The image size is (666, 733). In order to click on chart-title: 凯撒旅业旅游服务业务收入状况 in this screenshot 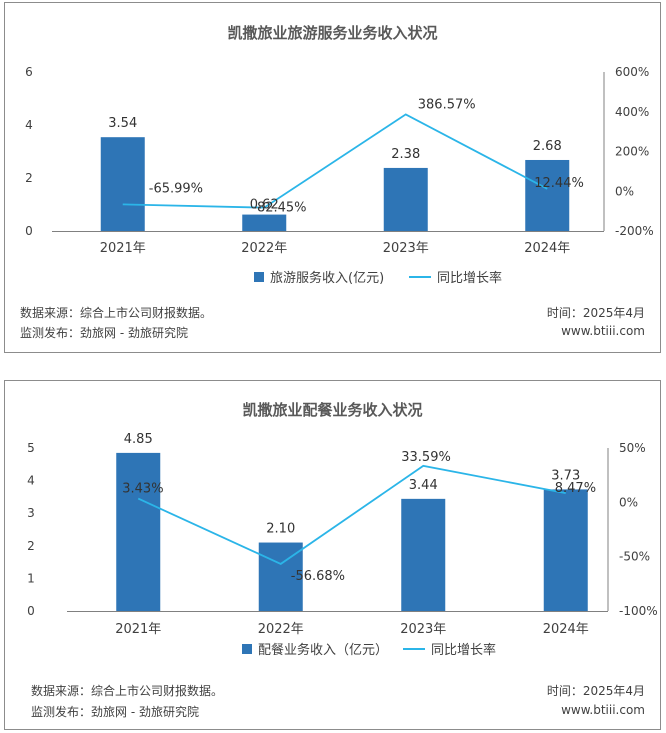, I will do `click(332, 33)`.